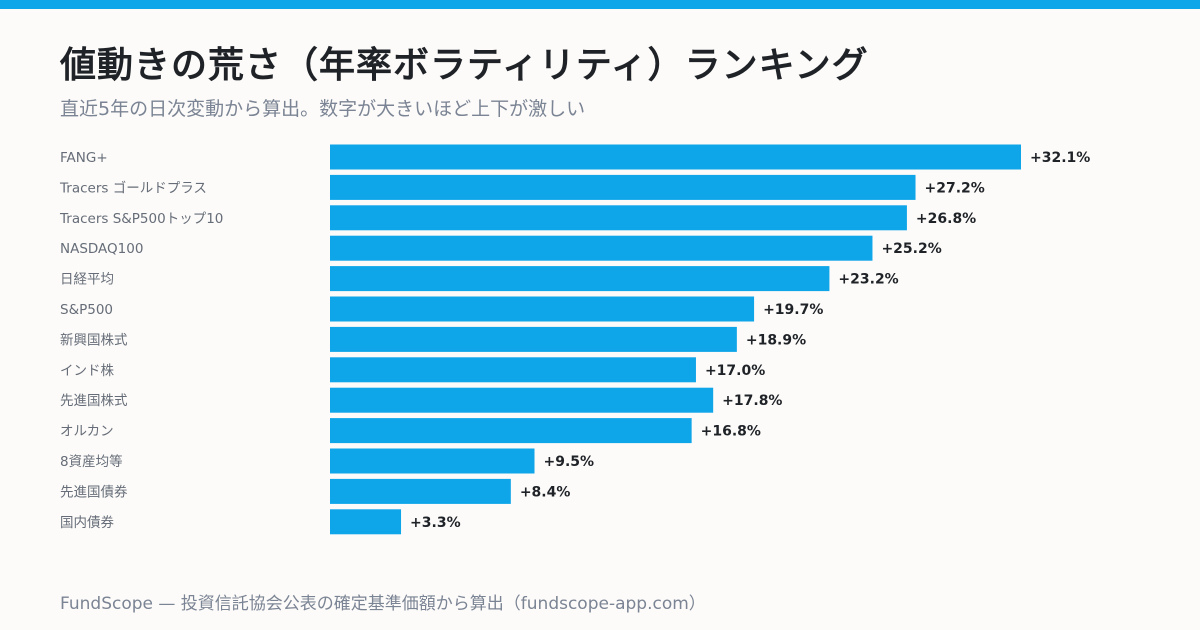  What do you see at coordinates (752, 401) in the screenshot?
I see `value-label: +17.8%` at bounding box center [752, 401].